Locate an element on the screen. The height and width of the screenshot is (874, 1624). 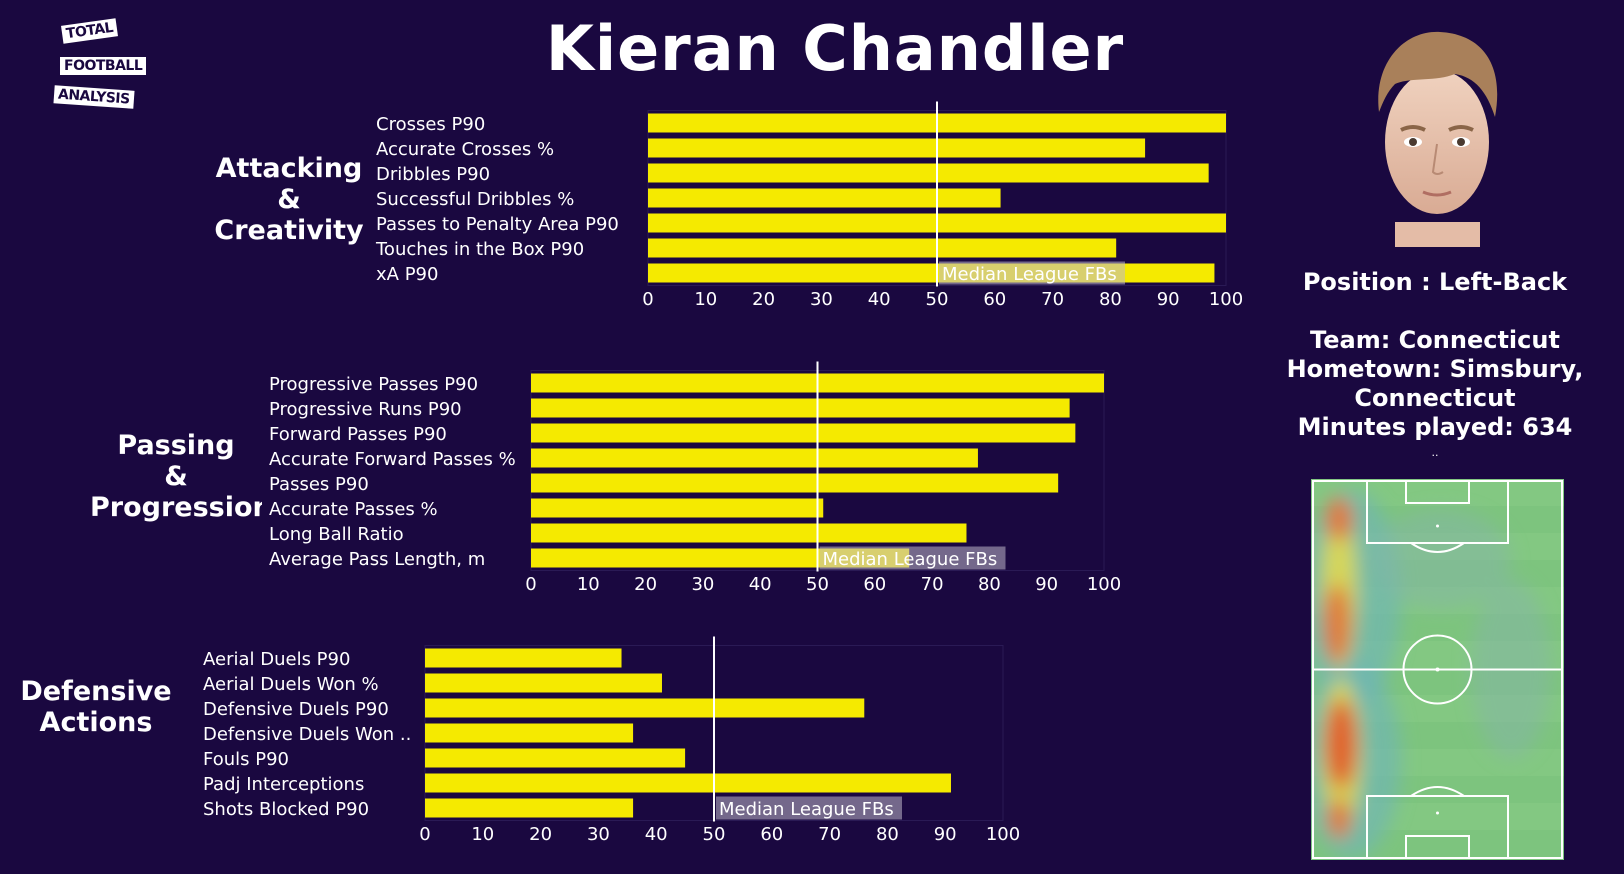
team-text: Team: Connecticut is located at coordinates (1435, 340).